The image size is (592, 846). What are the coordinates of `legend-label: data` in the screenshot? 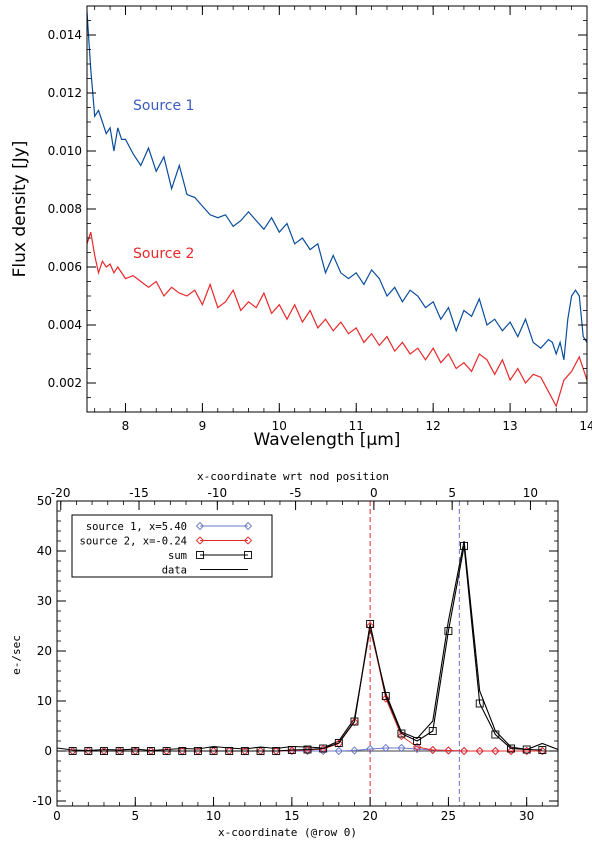 It's located at (174, 571).